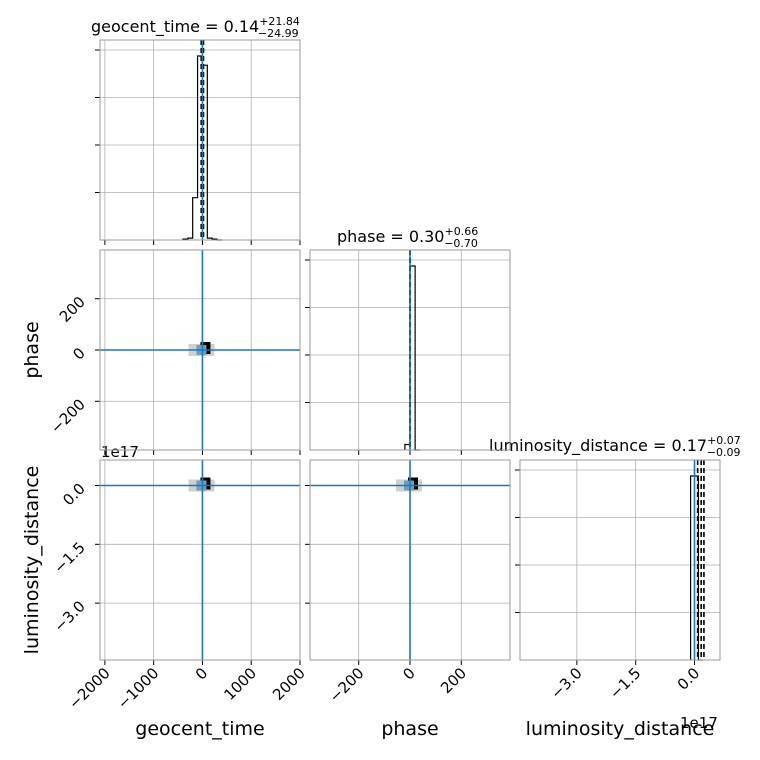 The image size is (760, 760). Describe the element at coordinates (410, 560) in the screenshot. I see `panel-frame-phase-luminosity_distance` at that location.